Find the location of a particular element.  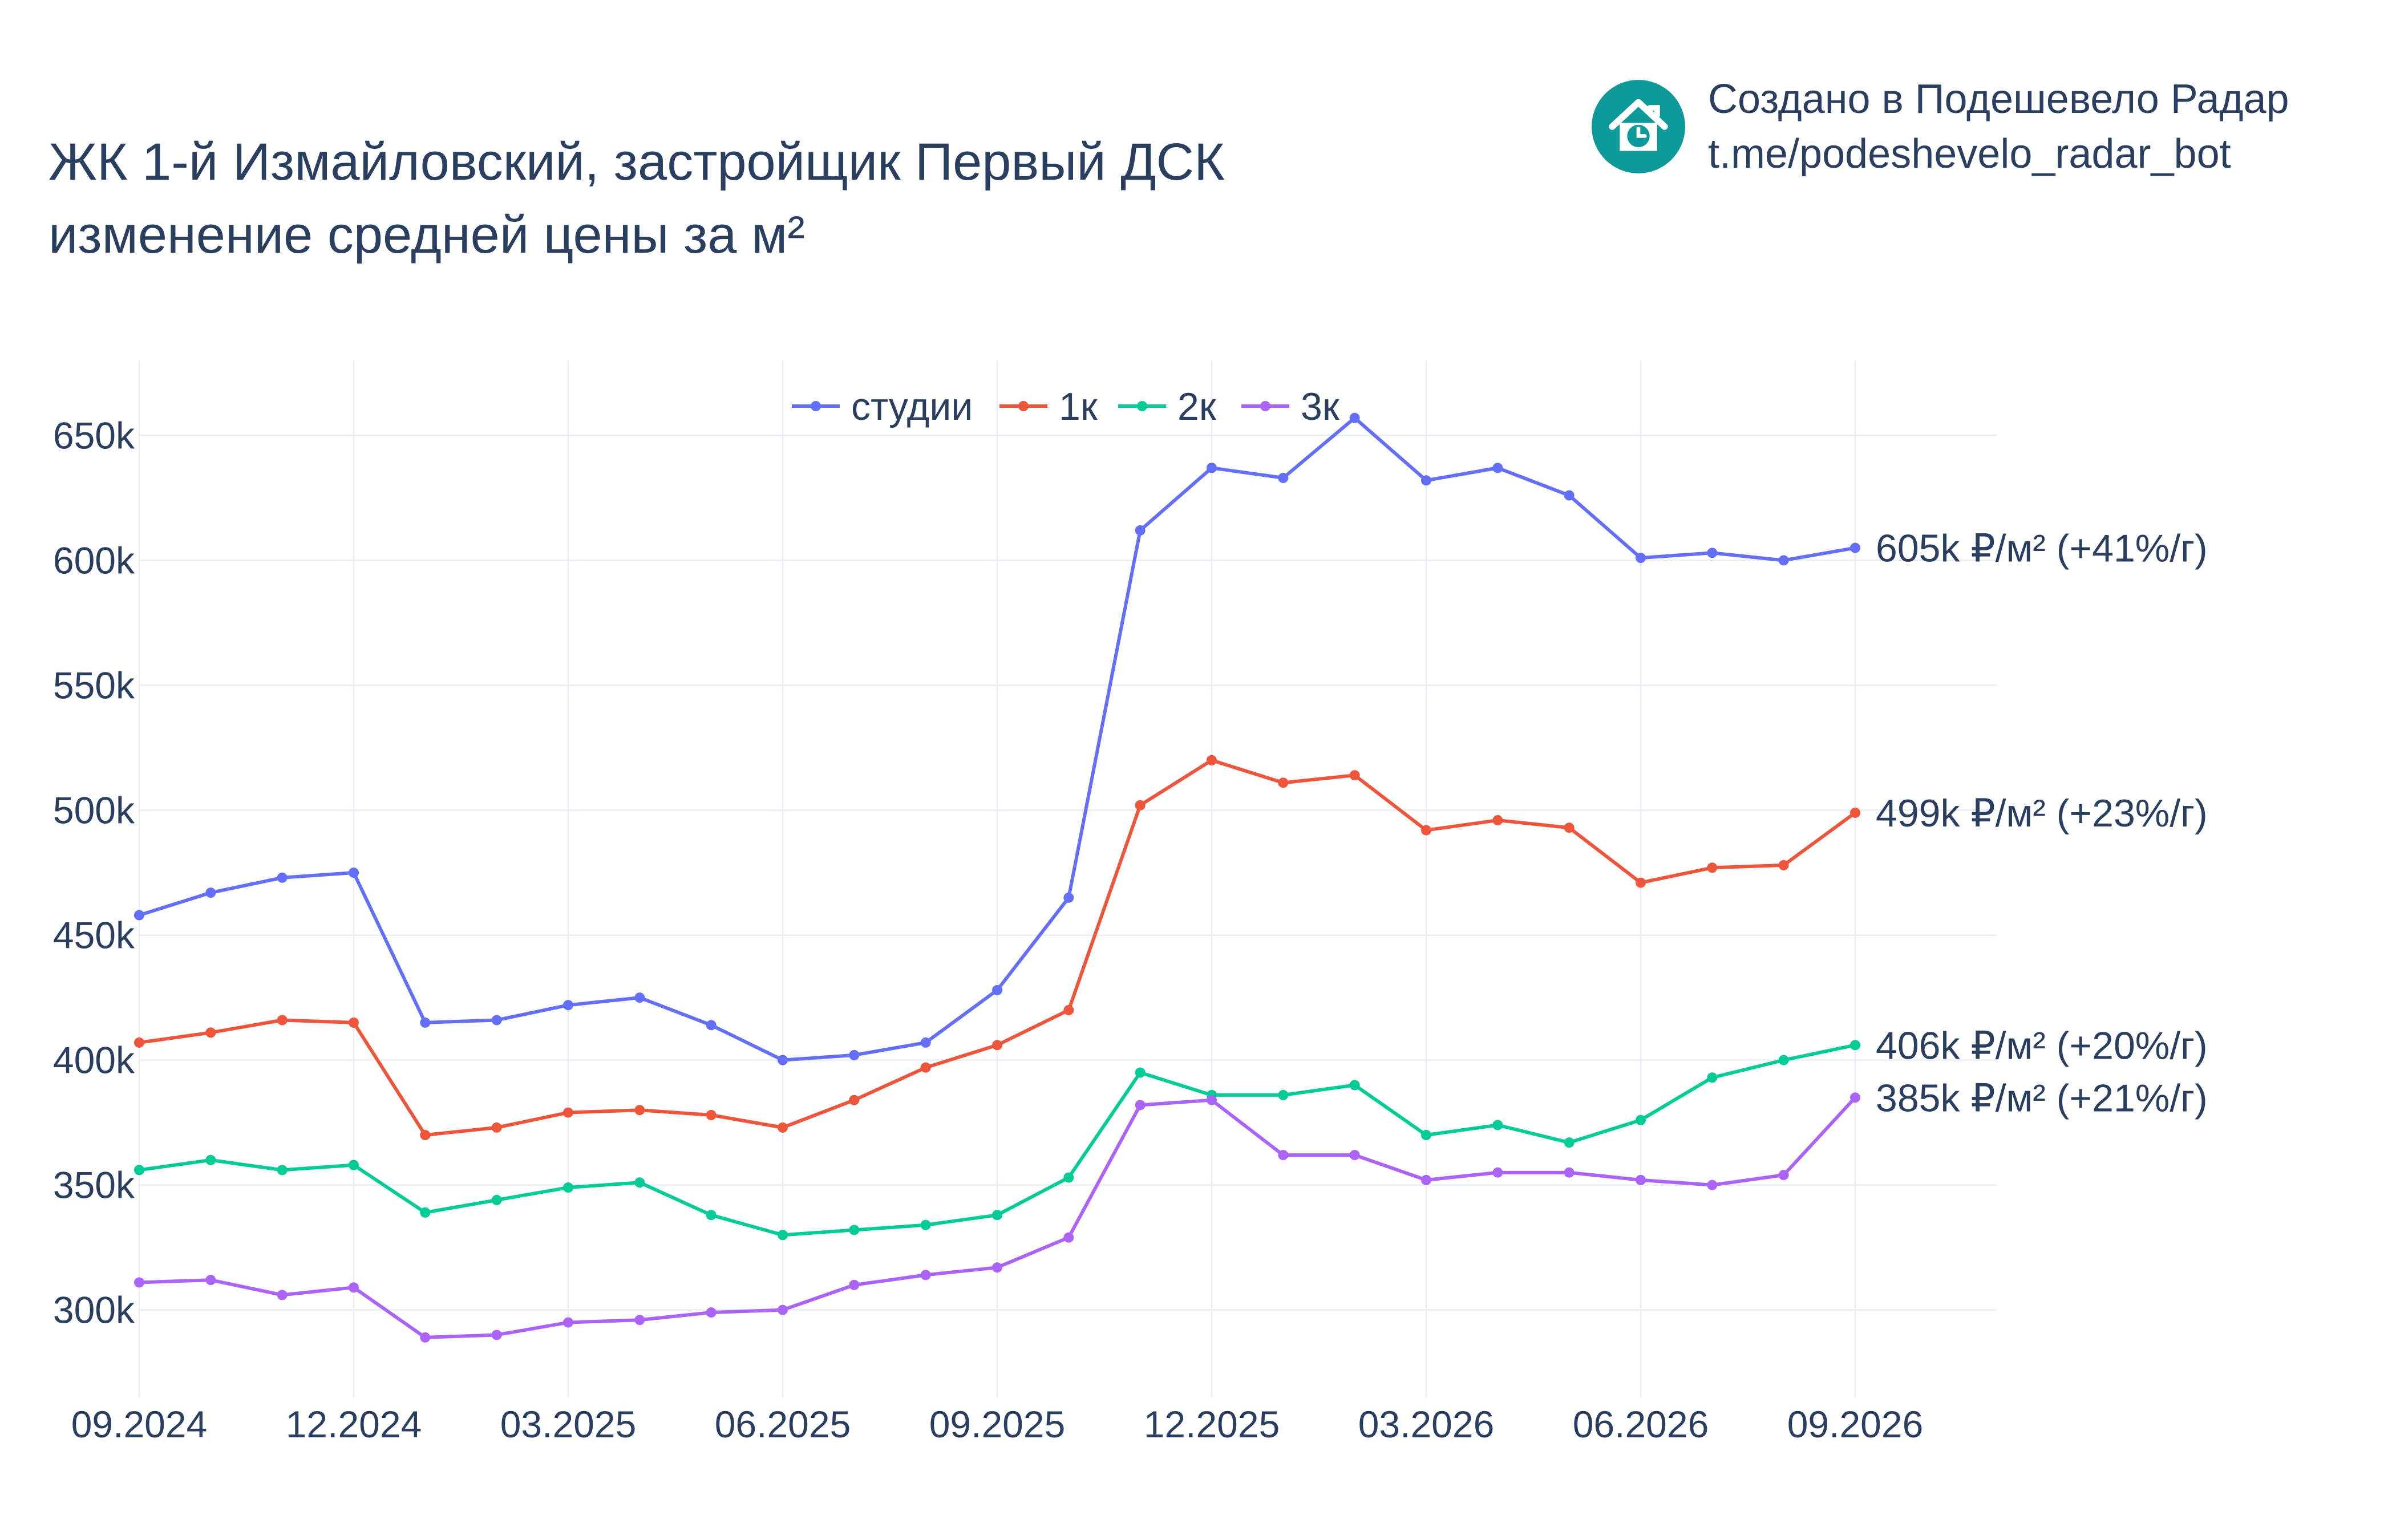

legend-item-0: студии is located at coordinates (882, 407).